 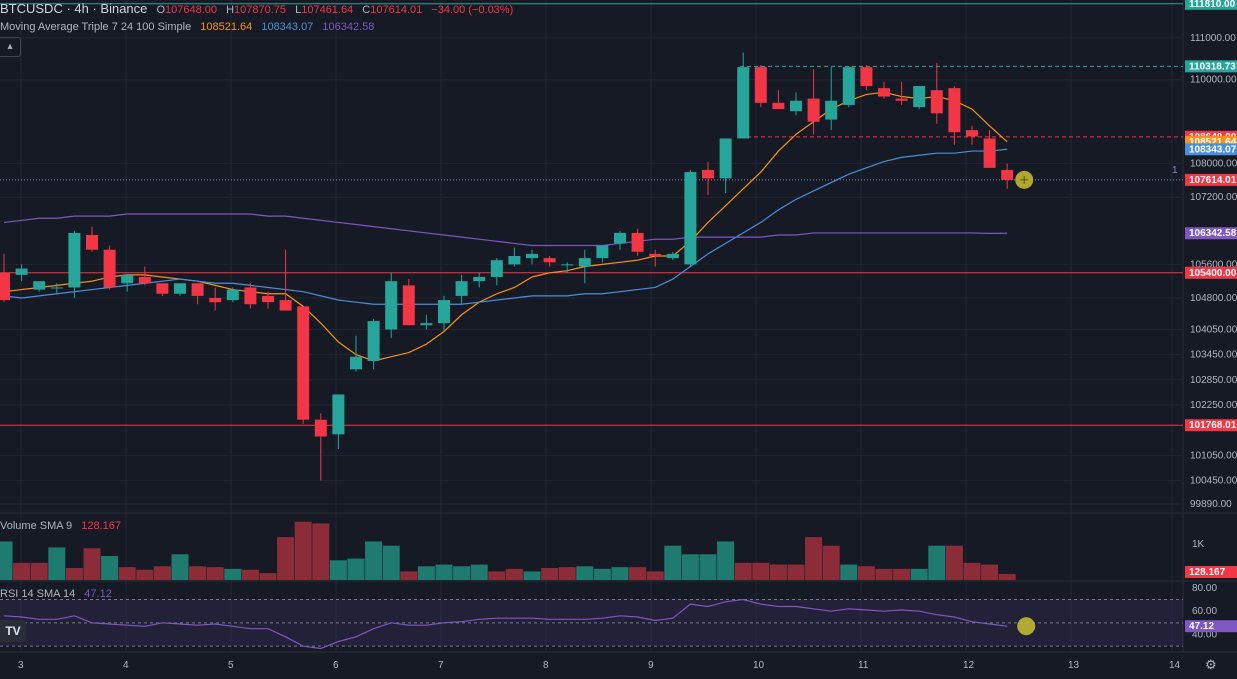 I want to click on time-tick-label: 14, so click(x=1175, y=665).